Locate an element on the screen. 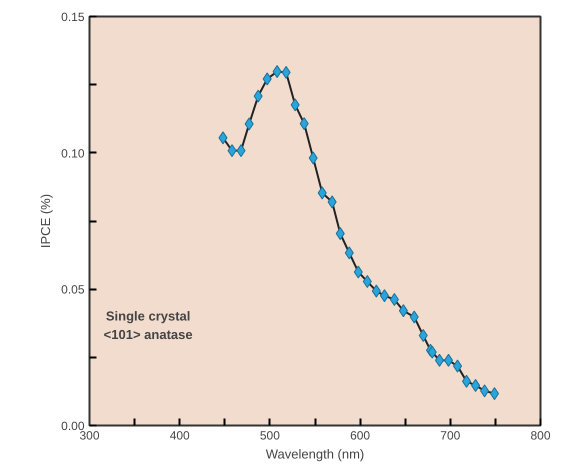  x-tick-label: 700 is located at coordinates (450, 435).